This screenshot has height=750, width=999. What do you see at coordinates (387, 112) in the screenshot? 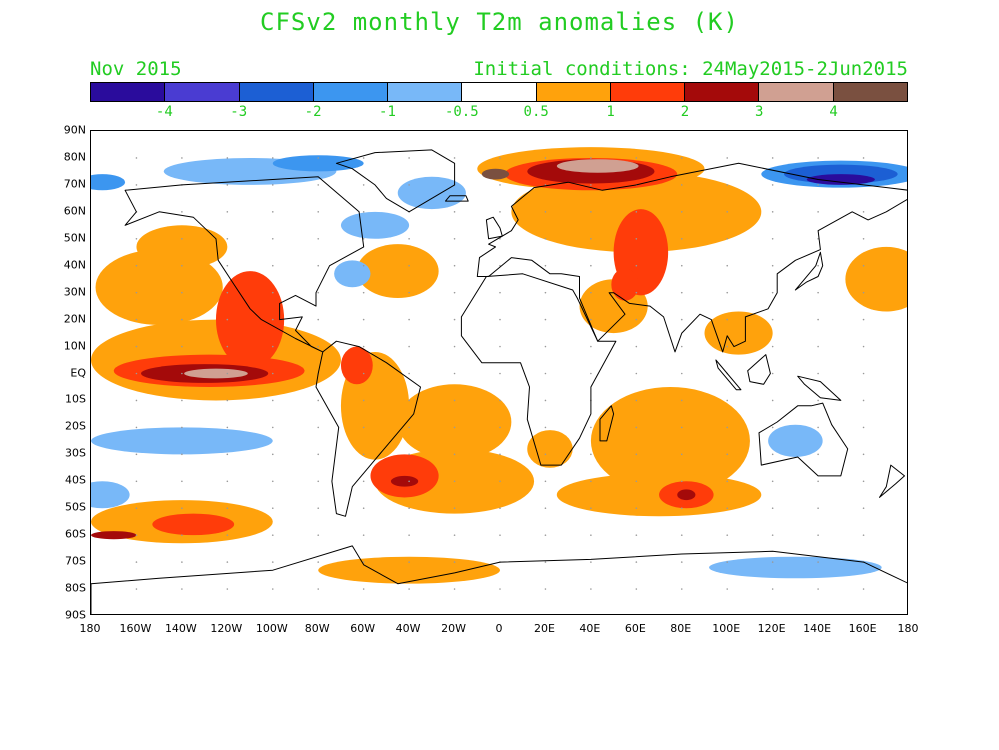
I see `legend-label: -1` at bounding box center [387, 112].